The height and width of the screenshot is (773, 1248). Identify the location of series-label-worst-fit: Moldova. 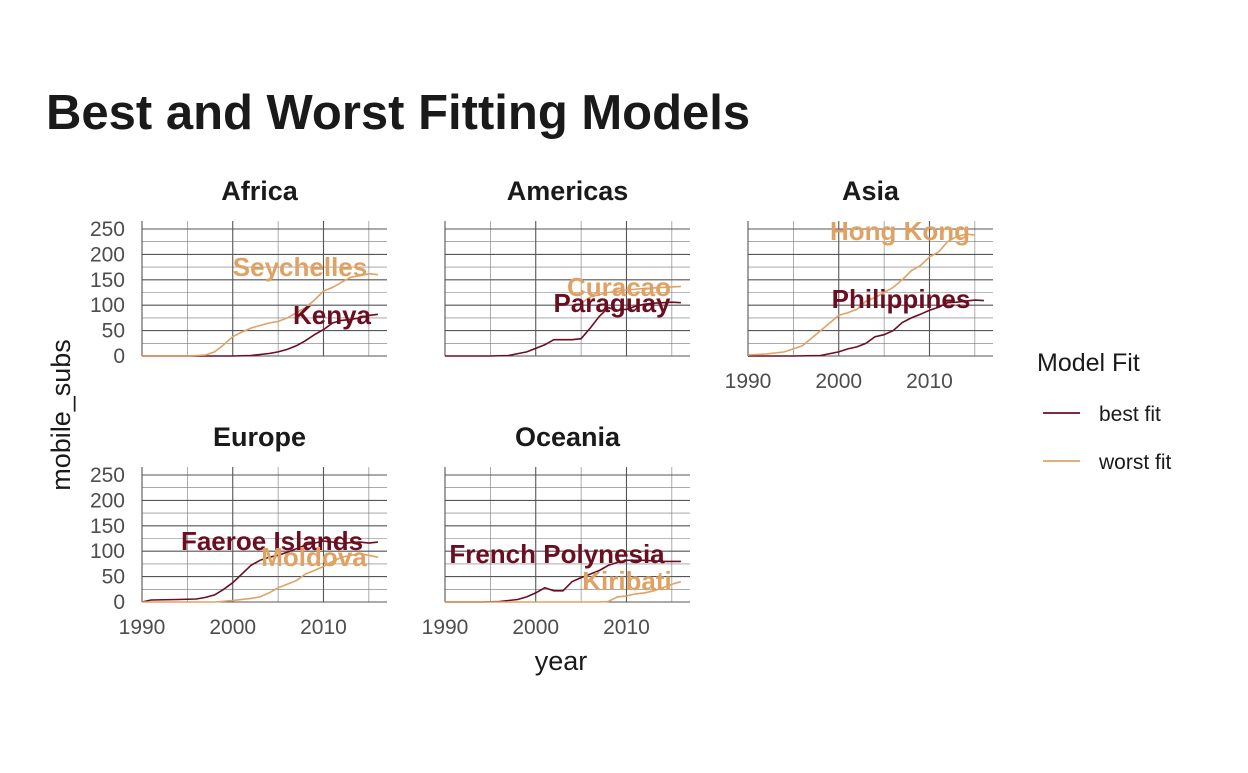
(314, 557).